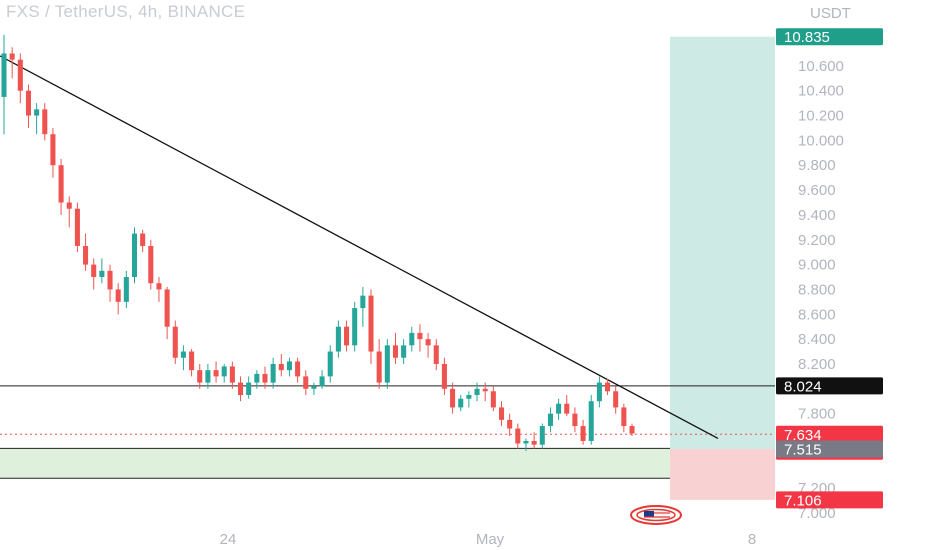  What do you see at coordinates (807, 37) in the screenshot?
I see `target-badge-label: 10.835` at bounding box center [807, 37].